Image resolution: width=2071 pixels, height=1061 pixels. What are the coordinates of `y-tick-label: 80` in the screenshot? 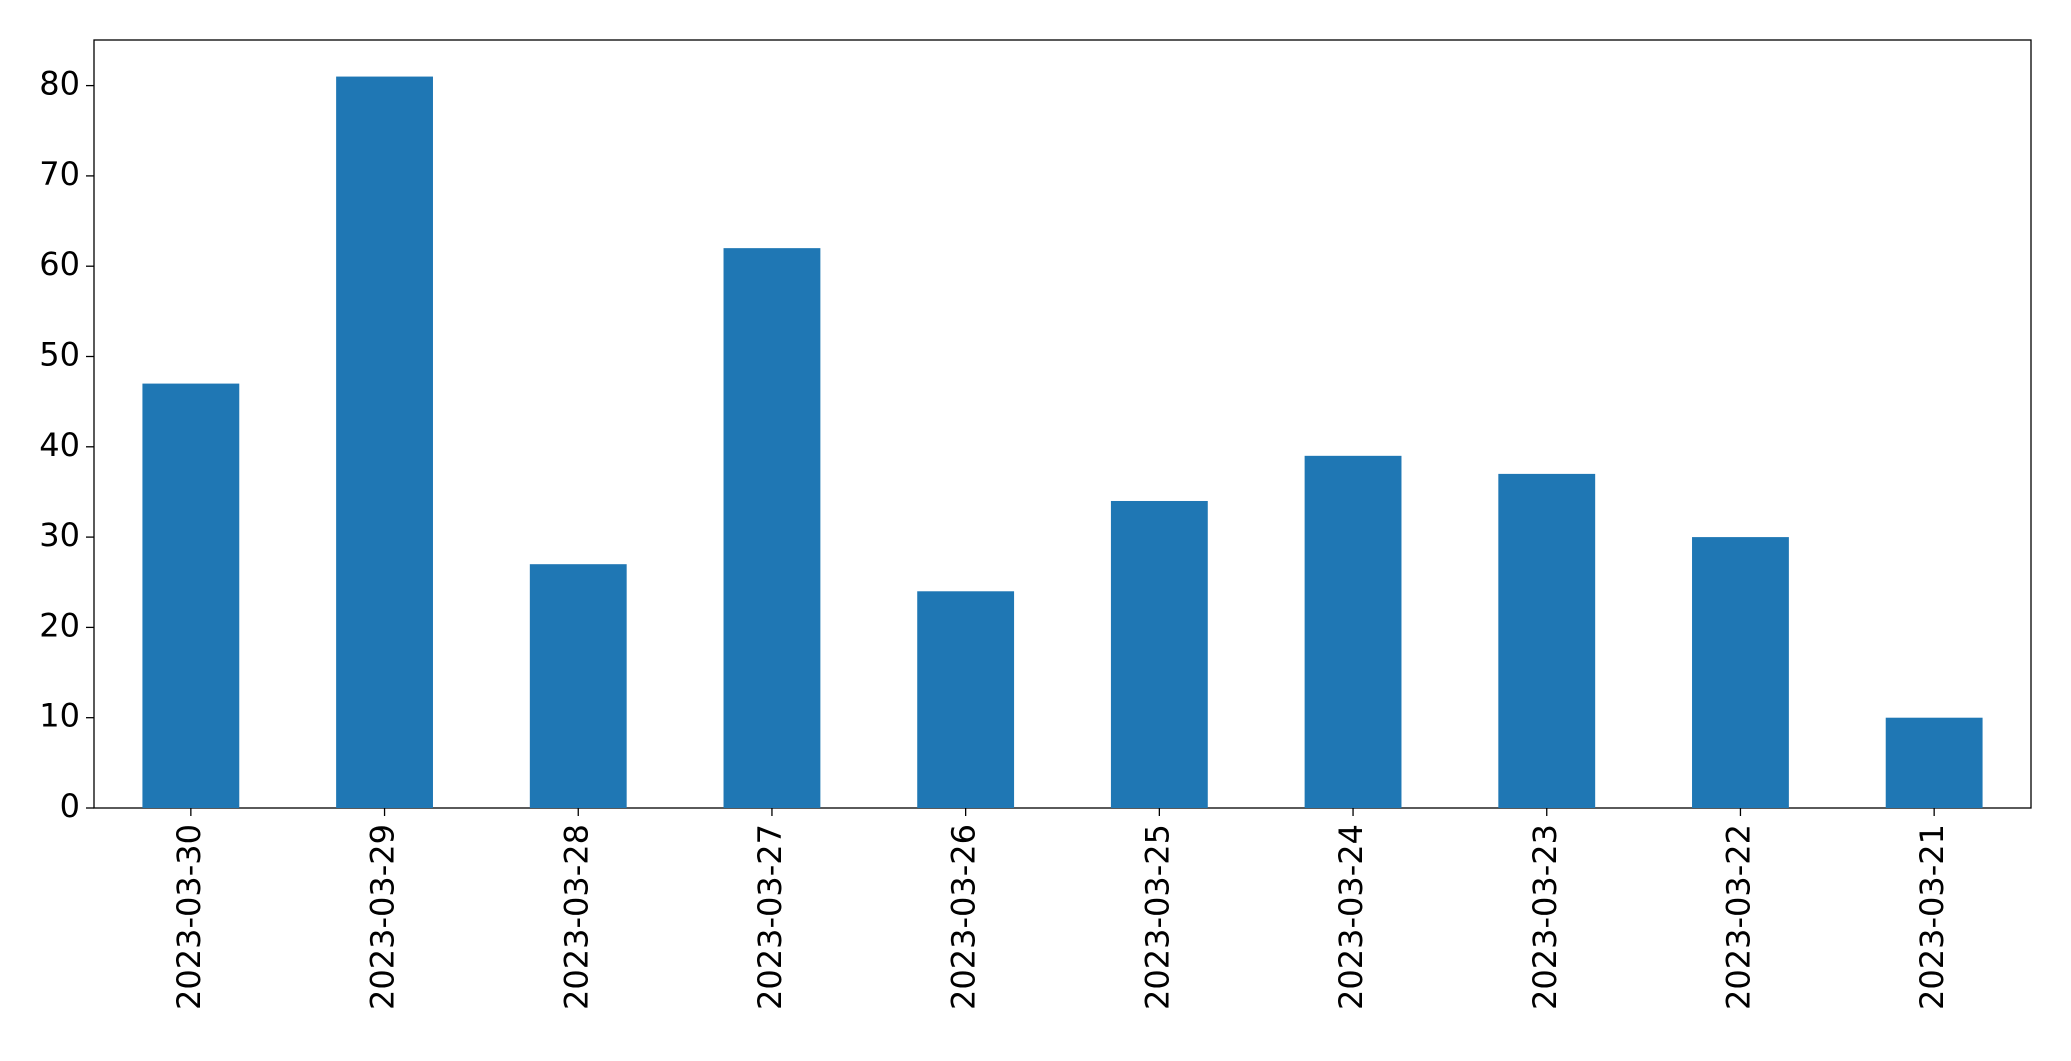 It's located at (59, 84).